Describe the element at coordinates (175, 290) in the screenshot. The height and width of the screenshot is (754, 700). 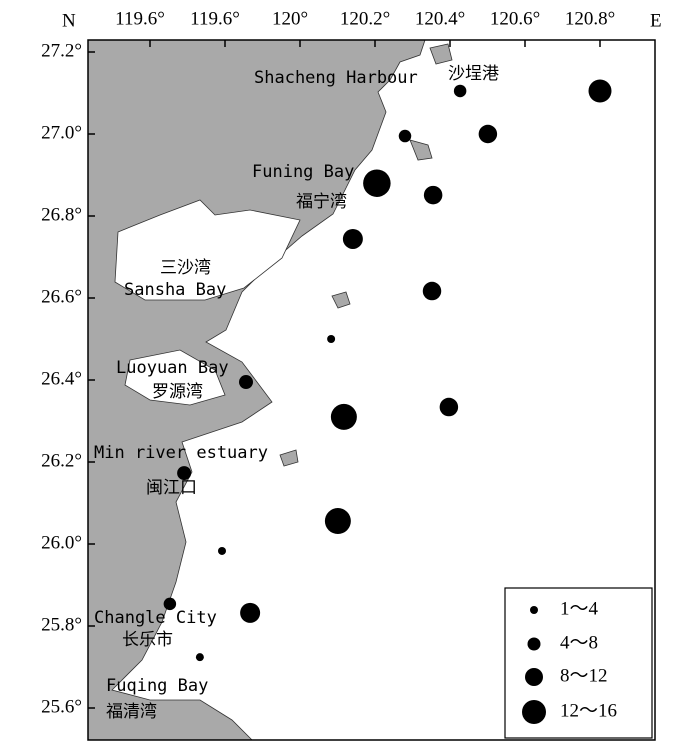
I see `place-label: Sansha Bay` at that location.